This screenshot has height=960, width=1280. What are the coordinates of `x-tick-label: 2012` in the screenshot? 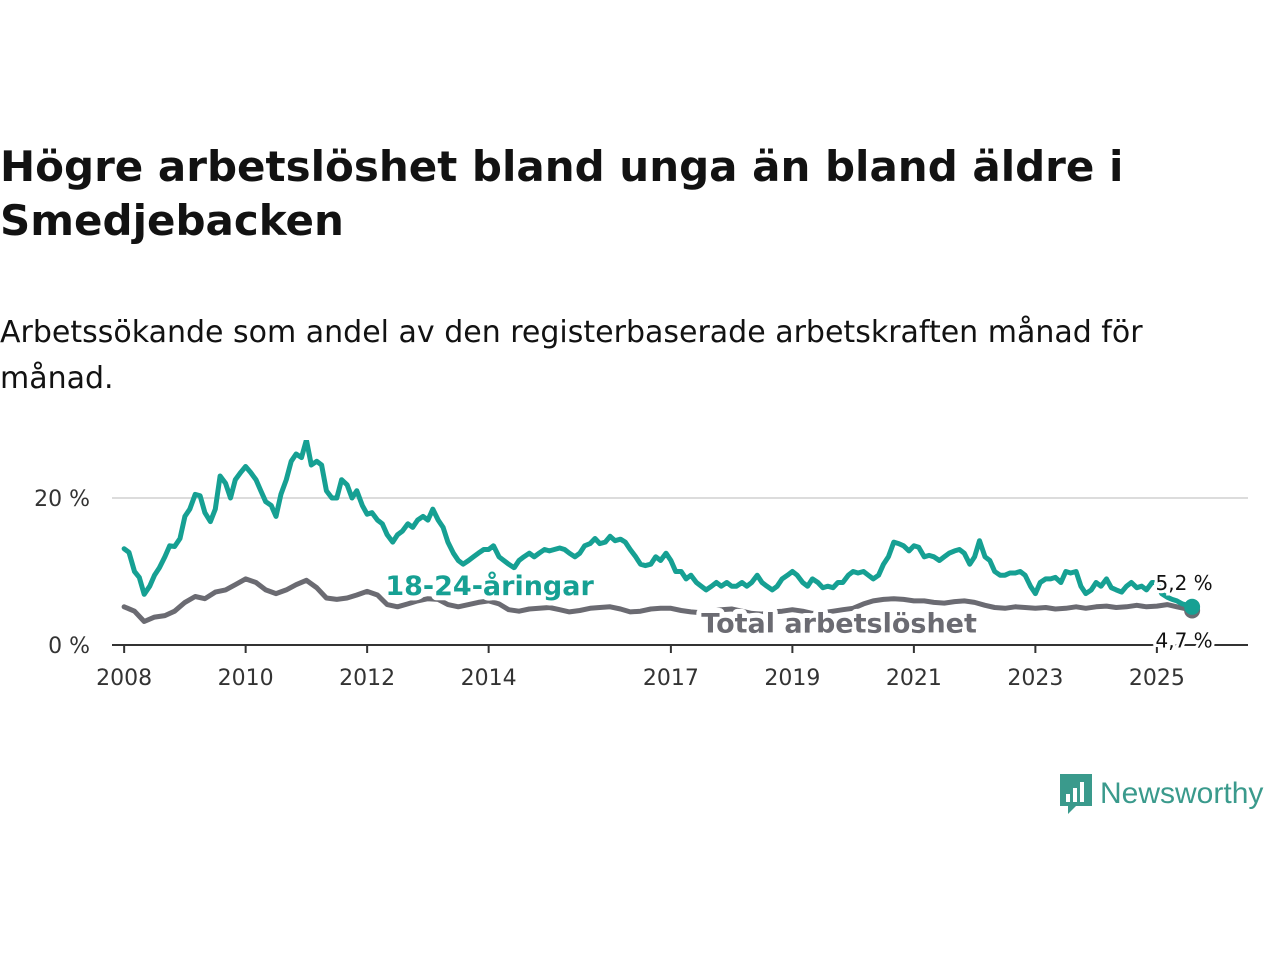 It's located at (367, 678).